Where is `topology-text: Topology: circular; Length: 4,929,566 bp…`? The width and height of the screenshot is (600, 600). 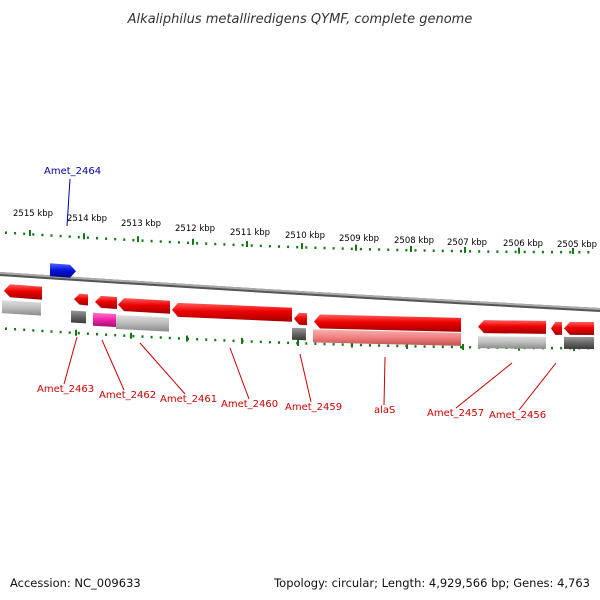
topology-text: Topology: circular; Length: 4,929,566 bp… is located at coordinates (432, 583).